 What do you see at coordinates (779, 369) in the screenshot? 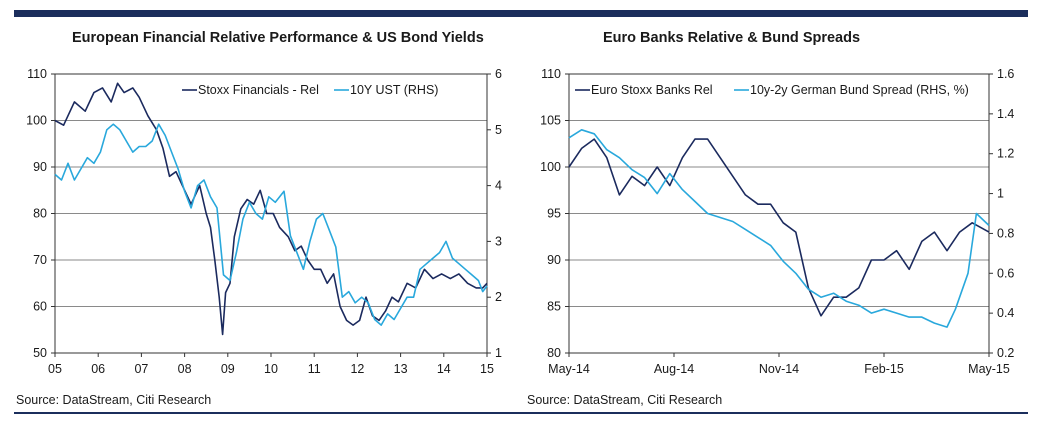
I see `x-tick-label: Nov-14` at bounding box center [779, 369].